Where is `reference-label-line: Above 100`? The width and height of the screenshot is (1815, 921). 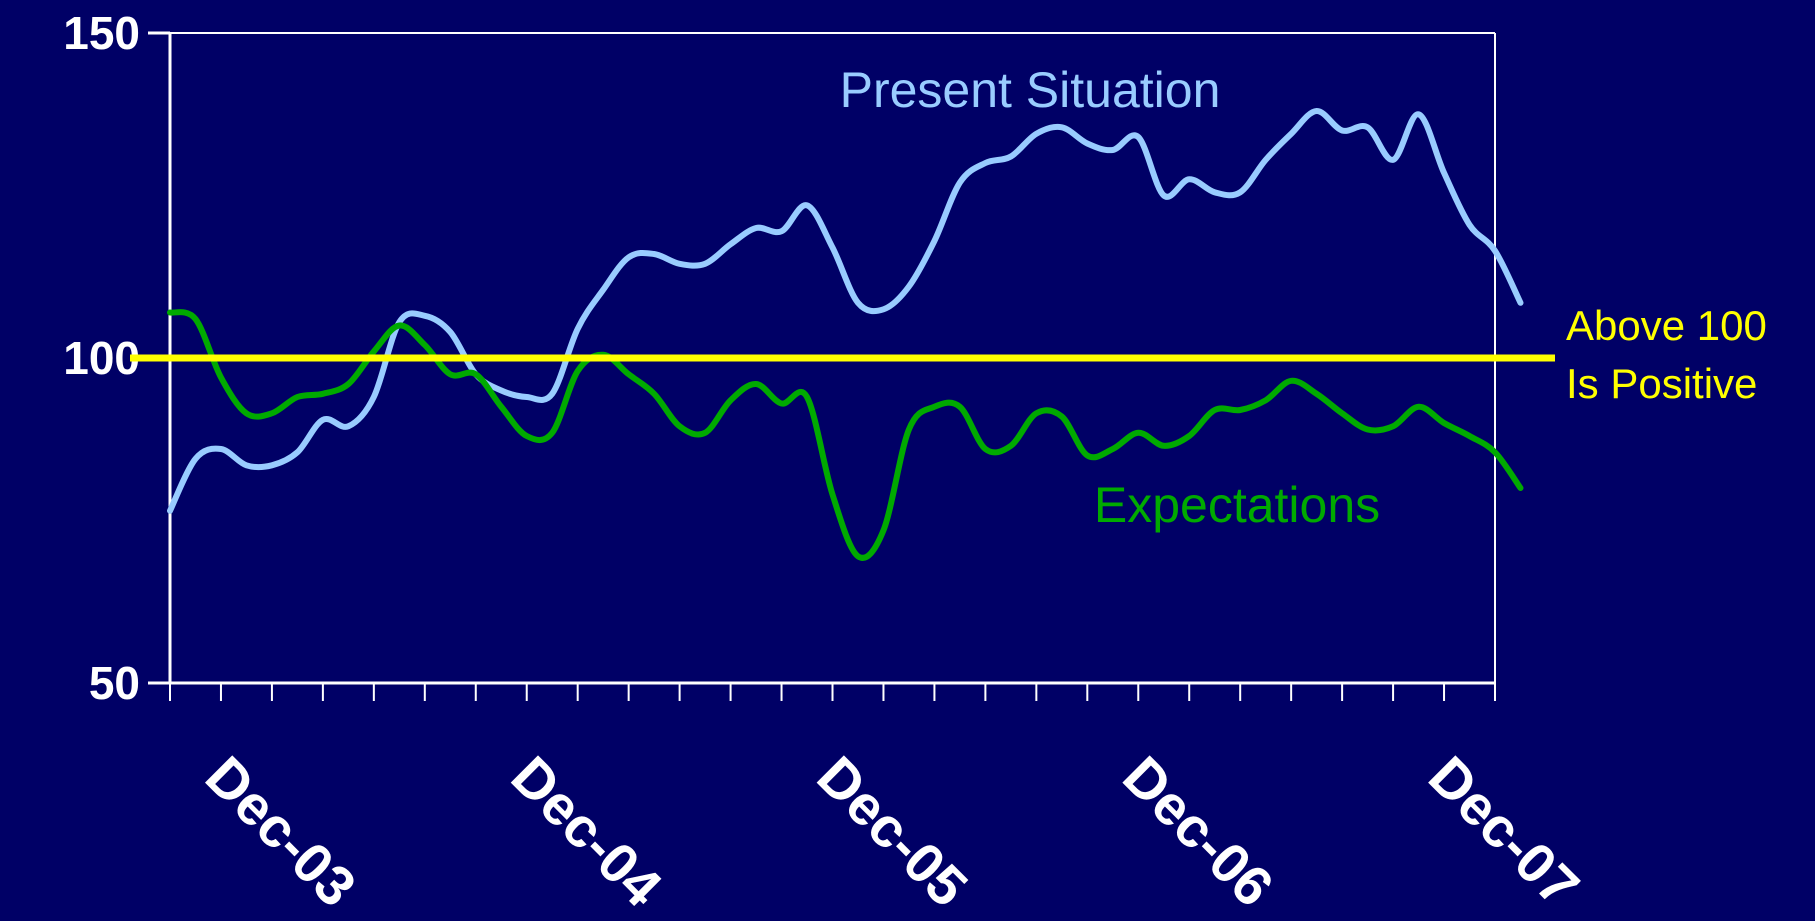 reference-label-line: Above 100 is located at coordinates (1666, 325).